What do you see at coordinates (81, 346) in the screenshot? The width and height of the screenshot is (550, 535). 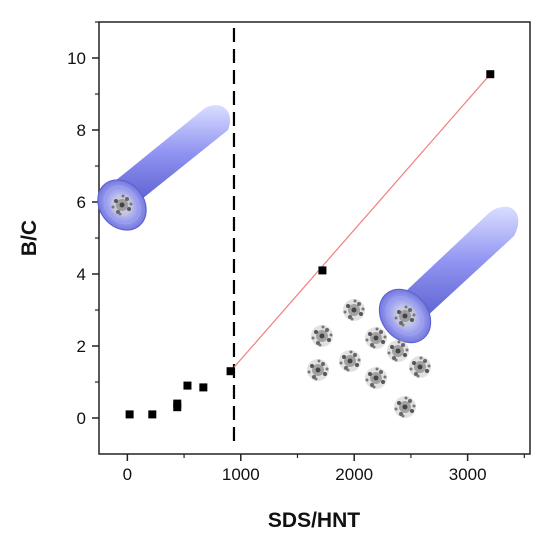 I see `y-tick-label-2: 2` at bounding box center [81, 346].